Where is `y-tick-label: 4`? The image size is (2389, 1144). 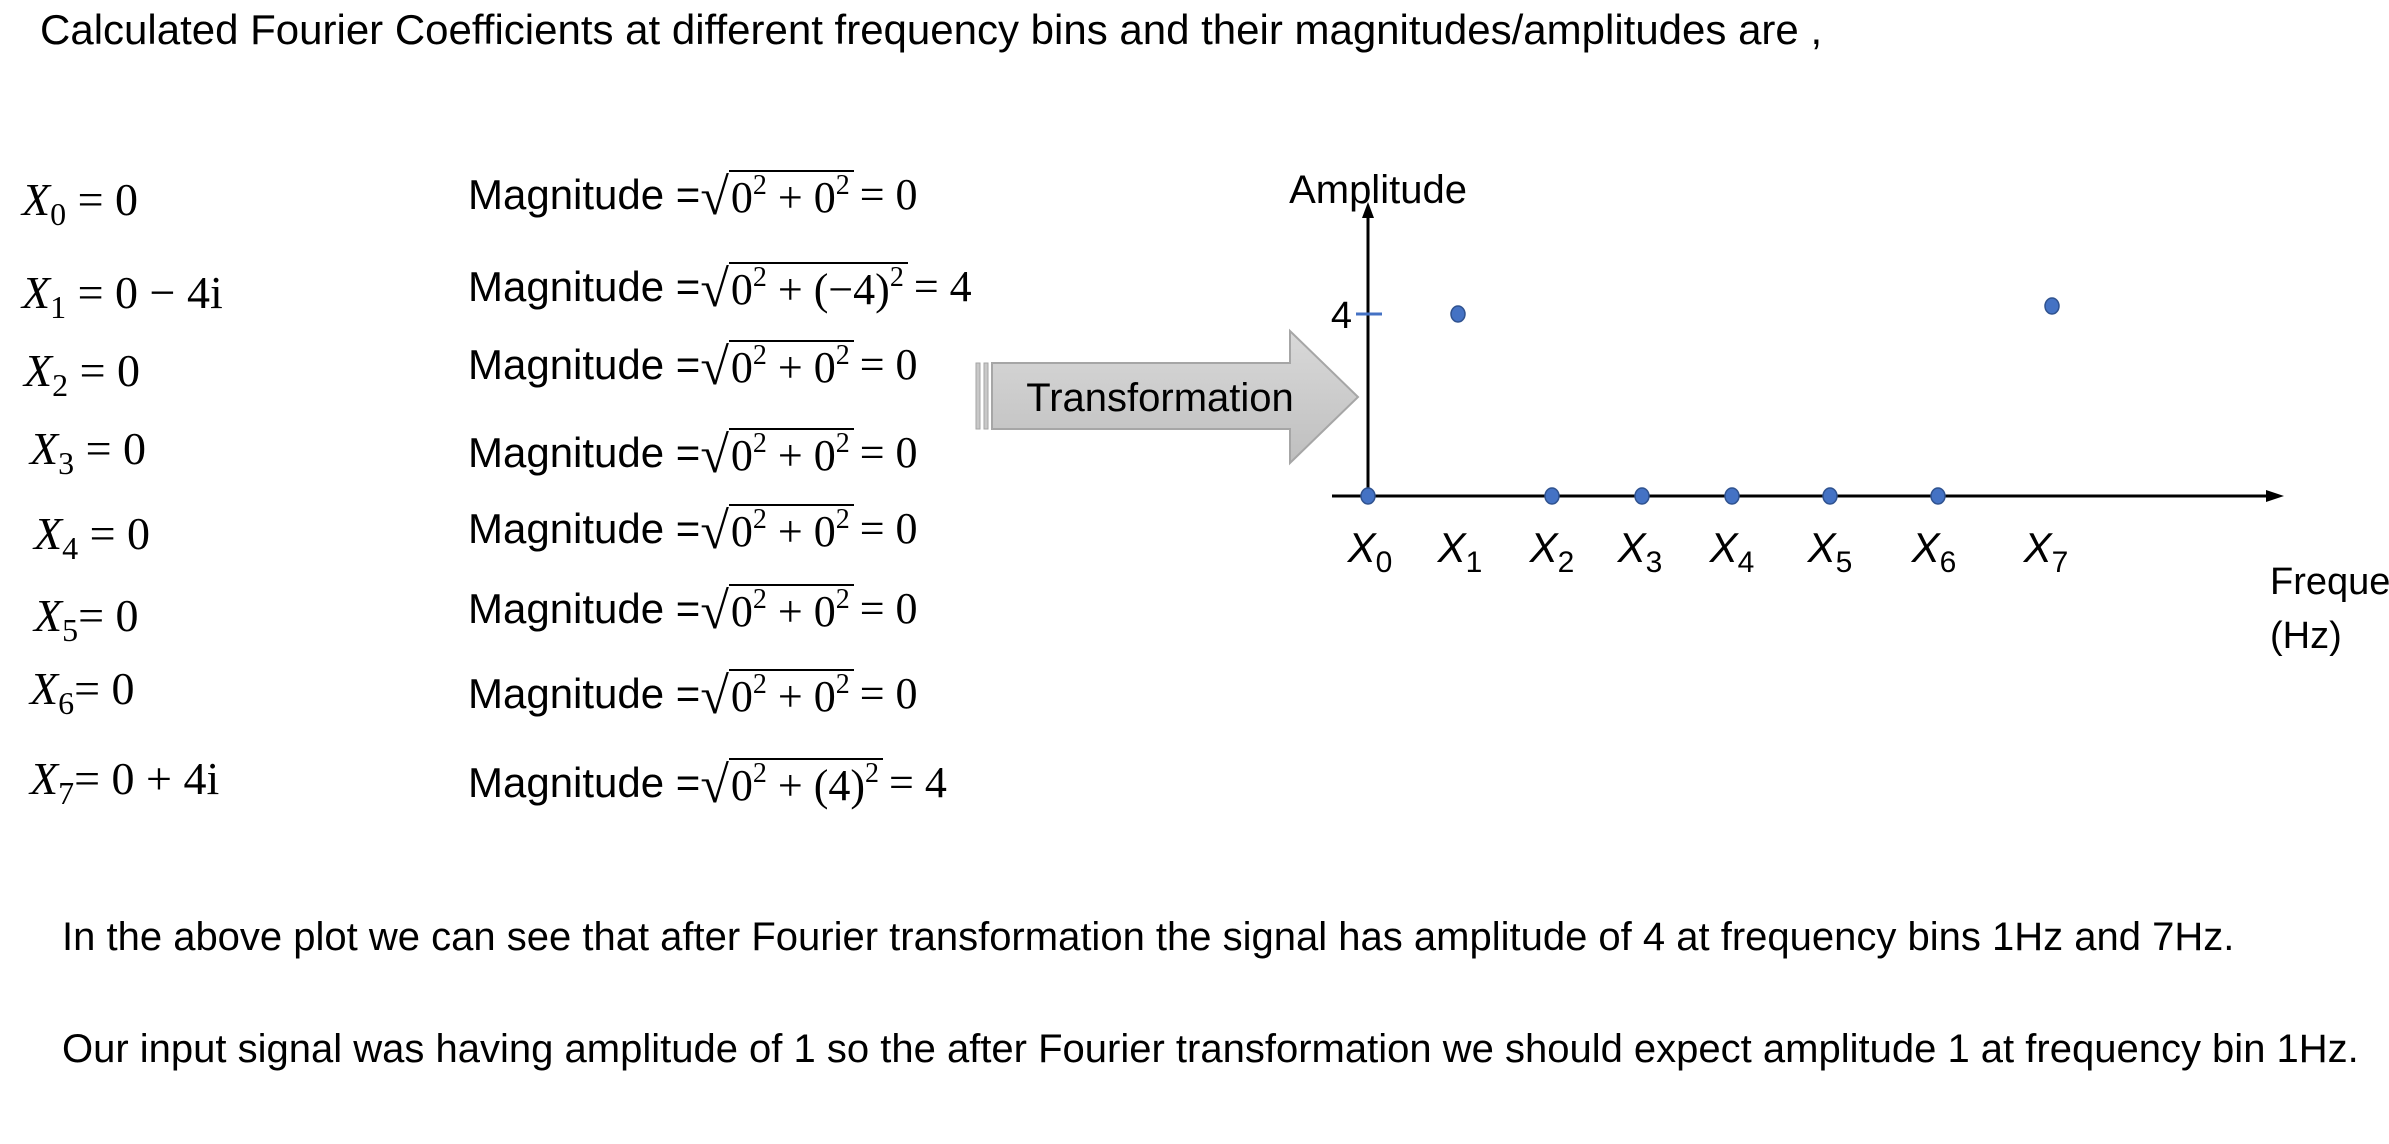 y-tick-label: 4 is located at coordinates (1341, 316).